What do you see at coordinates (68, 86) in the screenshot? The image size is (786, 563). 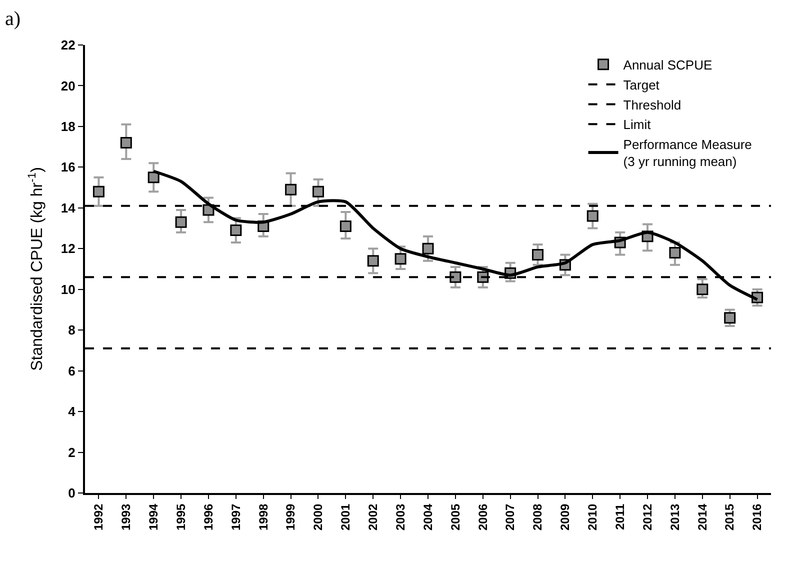 I see `y-tick-label: 20` at bounding box center [68, 86].